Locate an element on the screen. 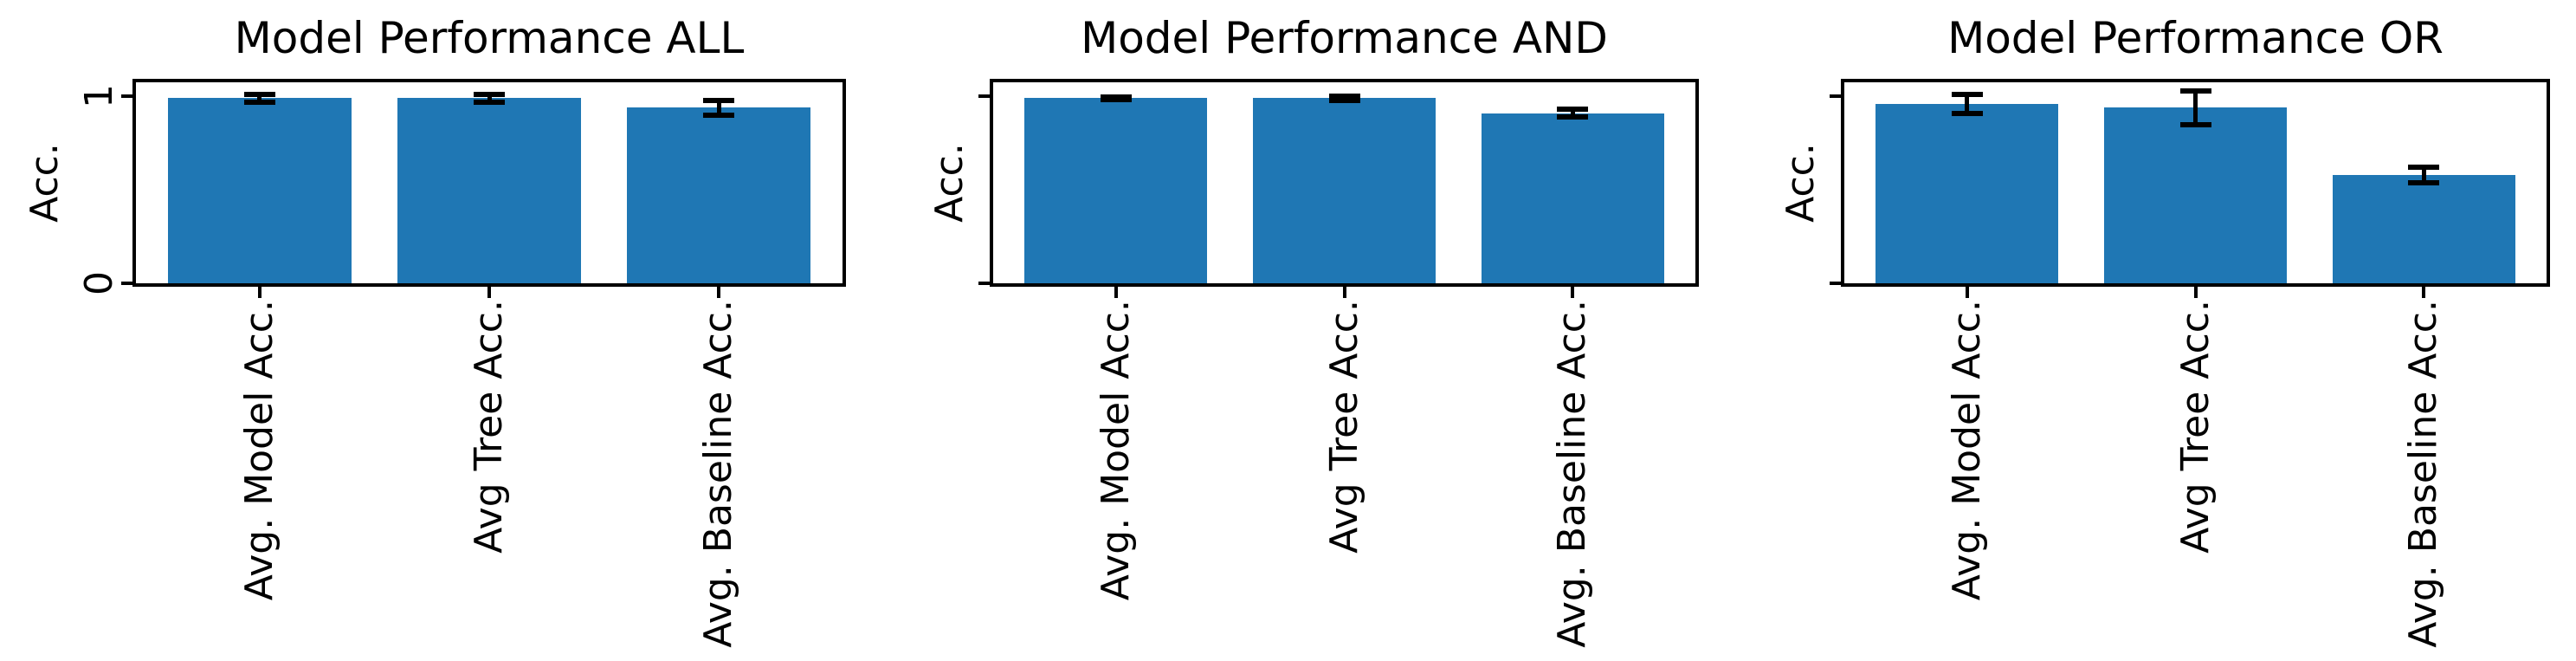 The image size is (2576, 661). chart-title: Model Performance OR is located at coordinates (2195, 38).